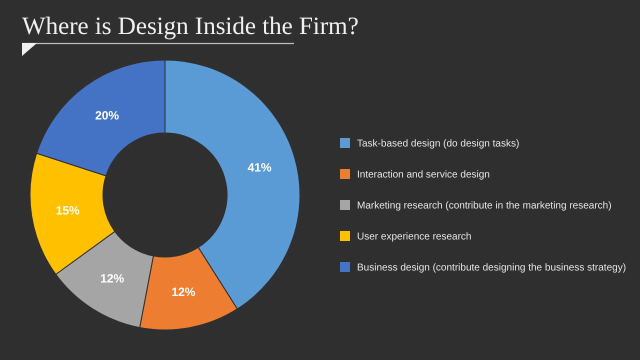  What do you see at coordinates (423, 175) in the screenshot?
I see `legend-label: Interaction and service design` at bounding box center [423, 175].